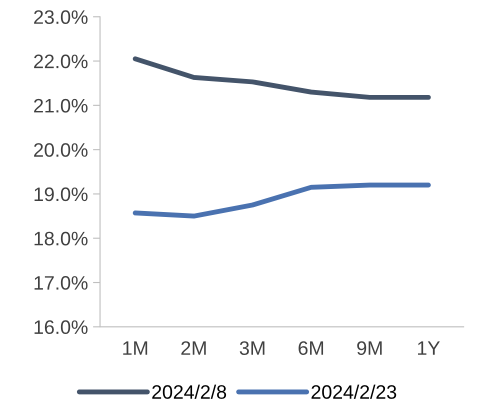 The width and height of the screenshot is (488, 419). Describe the element at coordinates (369, 348) in the screenshot. I see `x-tick-label: 9M` at that location.